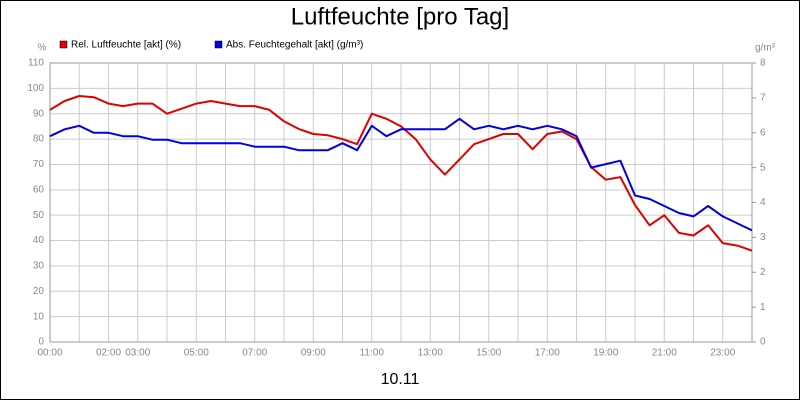 The width and height of the screenshot is (800, 400). What do you see at coordinates (372, 353) in the screenshot?
I see `x-tick-label: 11:00` at bounding box center [372, 353].